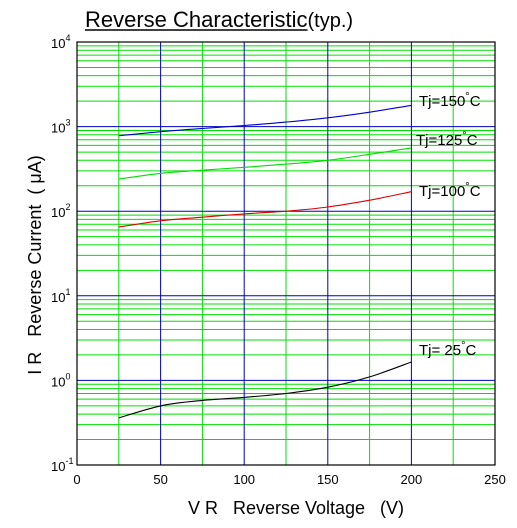 This screenshot has height=528, width=517. Describe the element at coordinates (439, 140) in the screenshot. I see `series-label-name: Tj=125` at that location.